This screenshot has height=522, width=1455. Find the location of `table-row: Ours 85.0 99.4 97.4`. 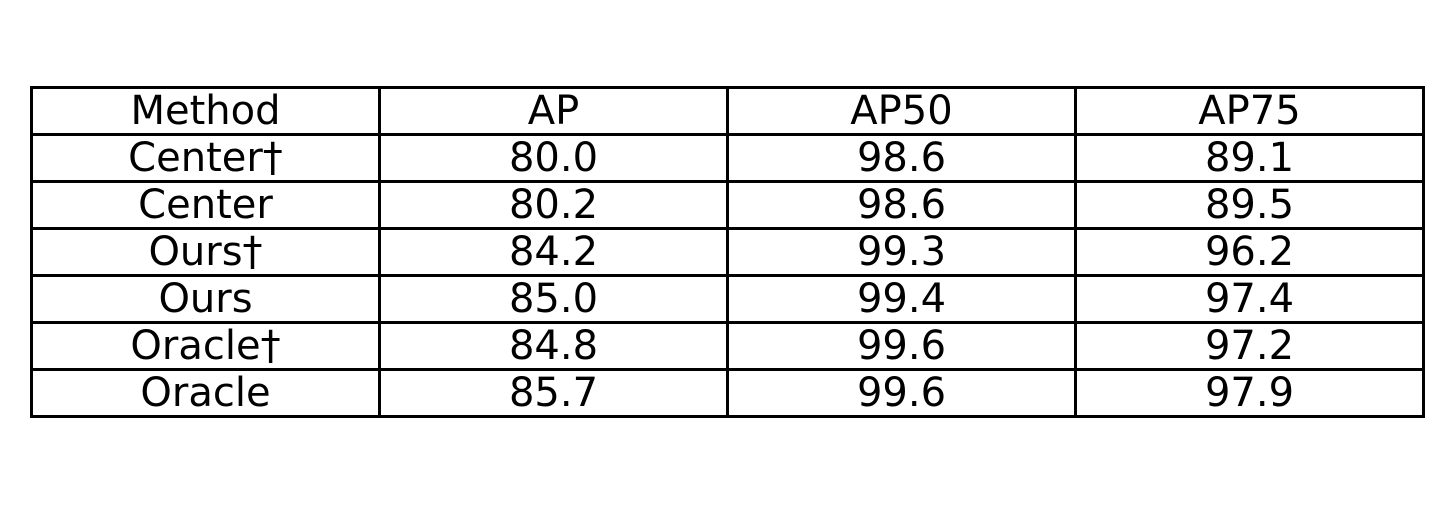

table-row: Ours 85.0 99.4 97.4 is located at coordinates (727, 299).